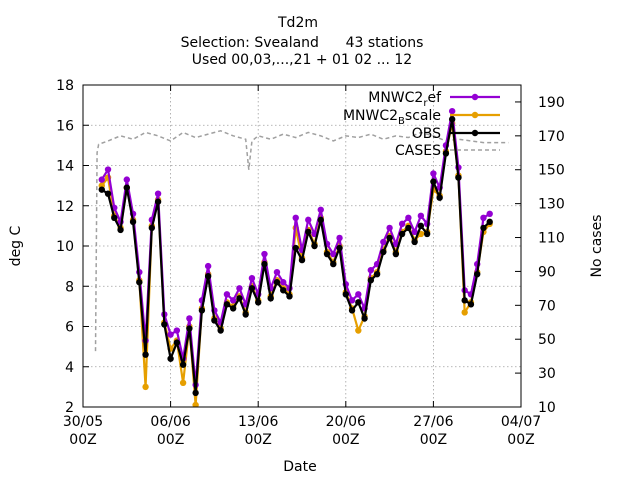 The image size is (640, 480). What do you see at coordinates (551, 171) in the screenshot?
I see `y2-tick-label: 150` at bounding box center [551, 171].